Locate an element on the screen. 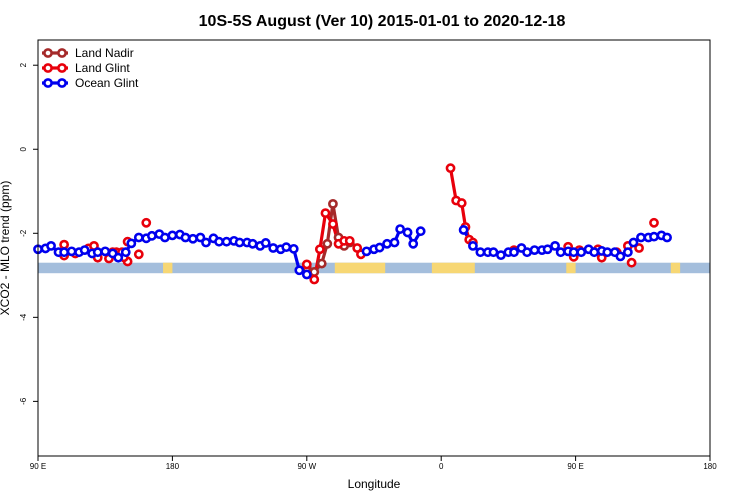 The width and height of the screenshot is (750, 500). x-tick-label: 0 is located at coordinates (441, 466).